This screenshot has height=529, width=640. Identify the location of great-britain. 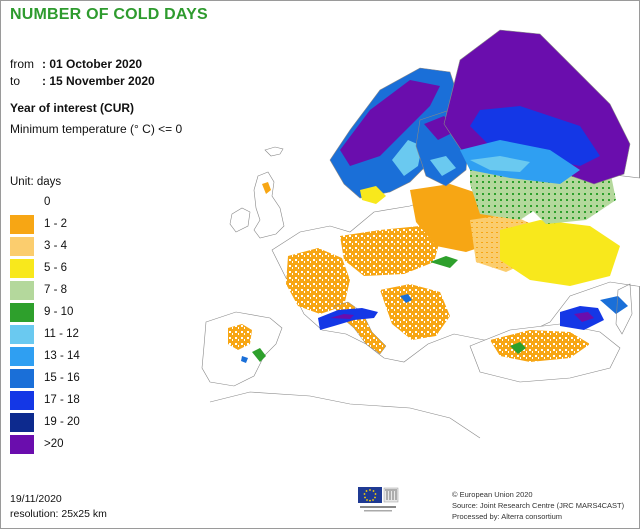
(269, 205).